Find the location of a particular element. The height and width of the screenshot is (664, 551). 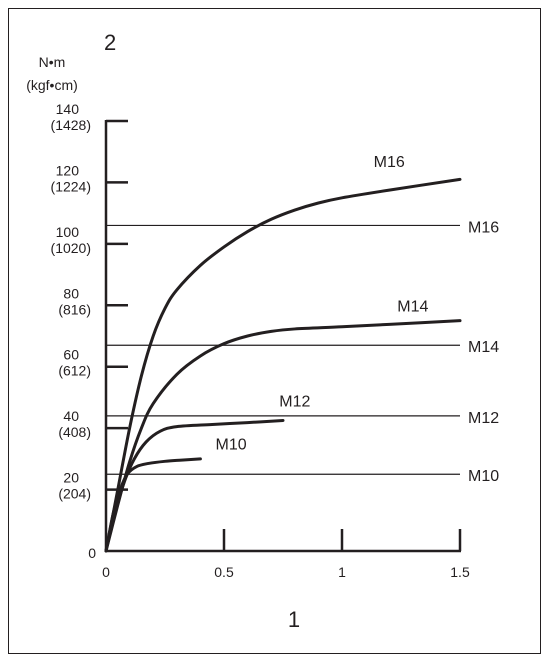

x-tick-label: 0.5 is located at coordinates (224, 572).